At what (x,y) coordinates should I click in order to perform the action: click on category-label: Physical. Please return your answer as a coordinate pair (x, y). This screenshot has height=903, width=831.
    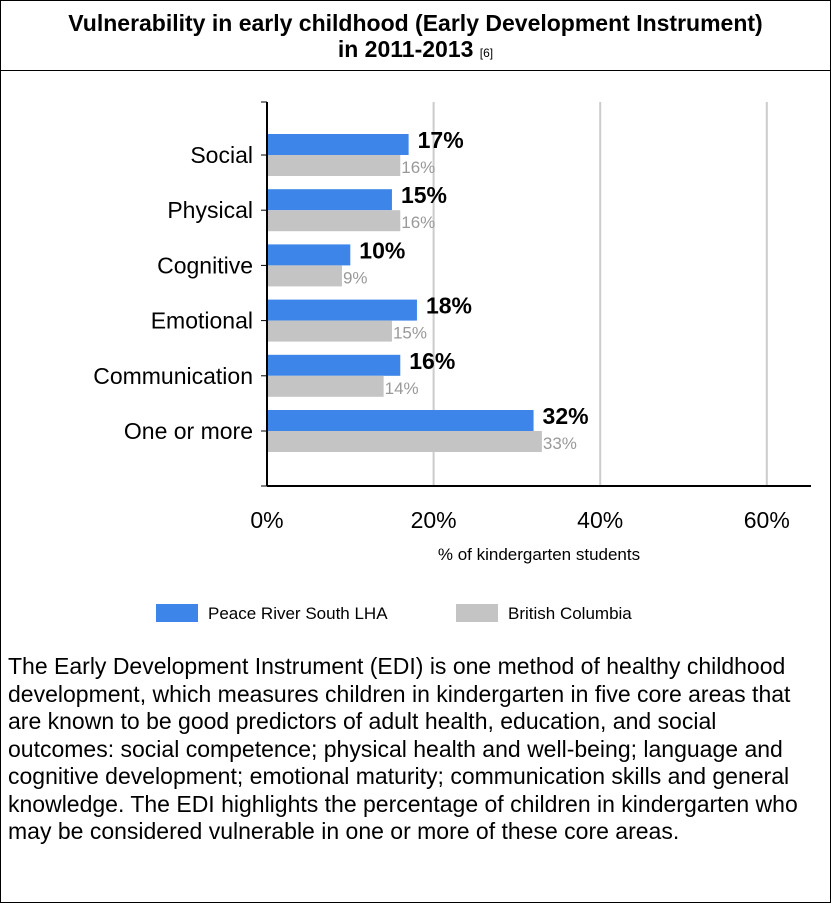
    Looking at the image, I should click on (210, 210).